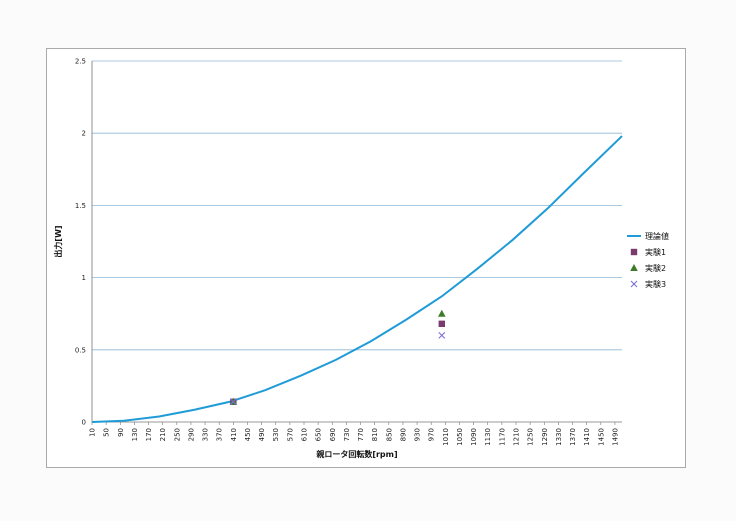 Image resolution: width=736 pixels, height=521 pixels. I want to click on x-tick-label-24: 970, so click(432, 434).